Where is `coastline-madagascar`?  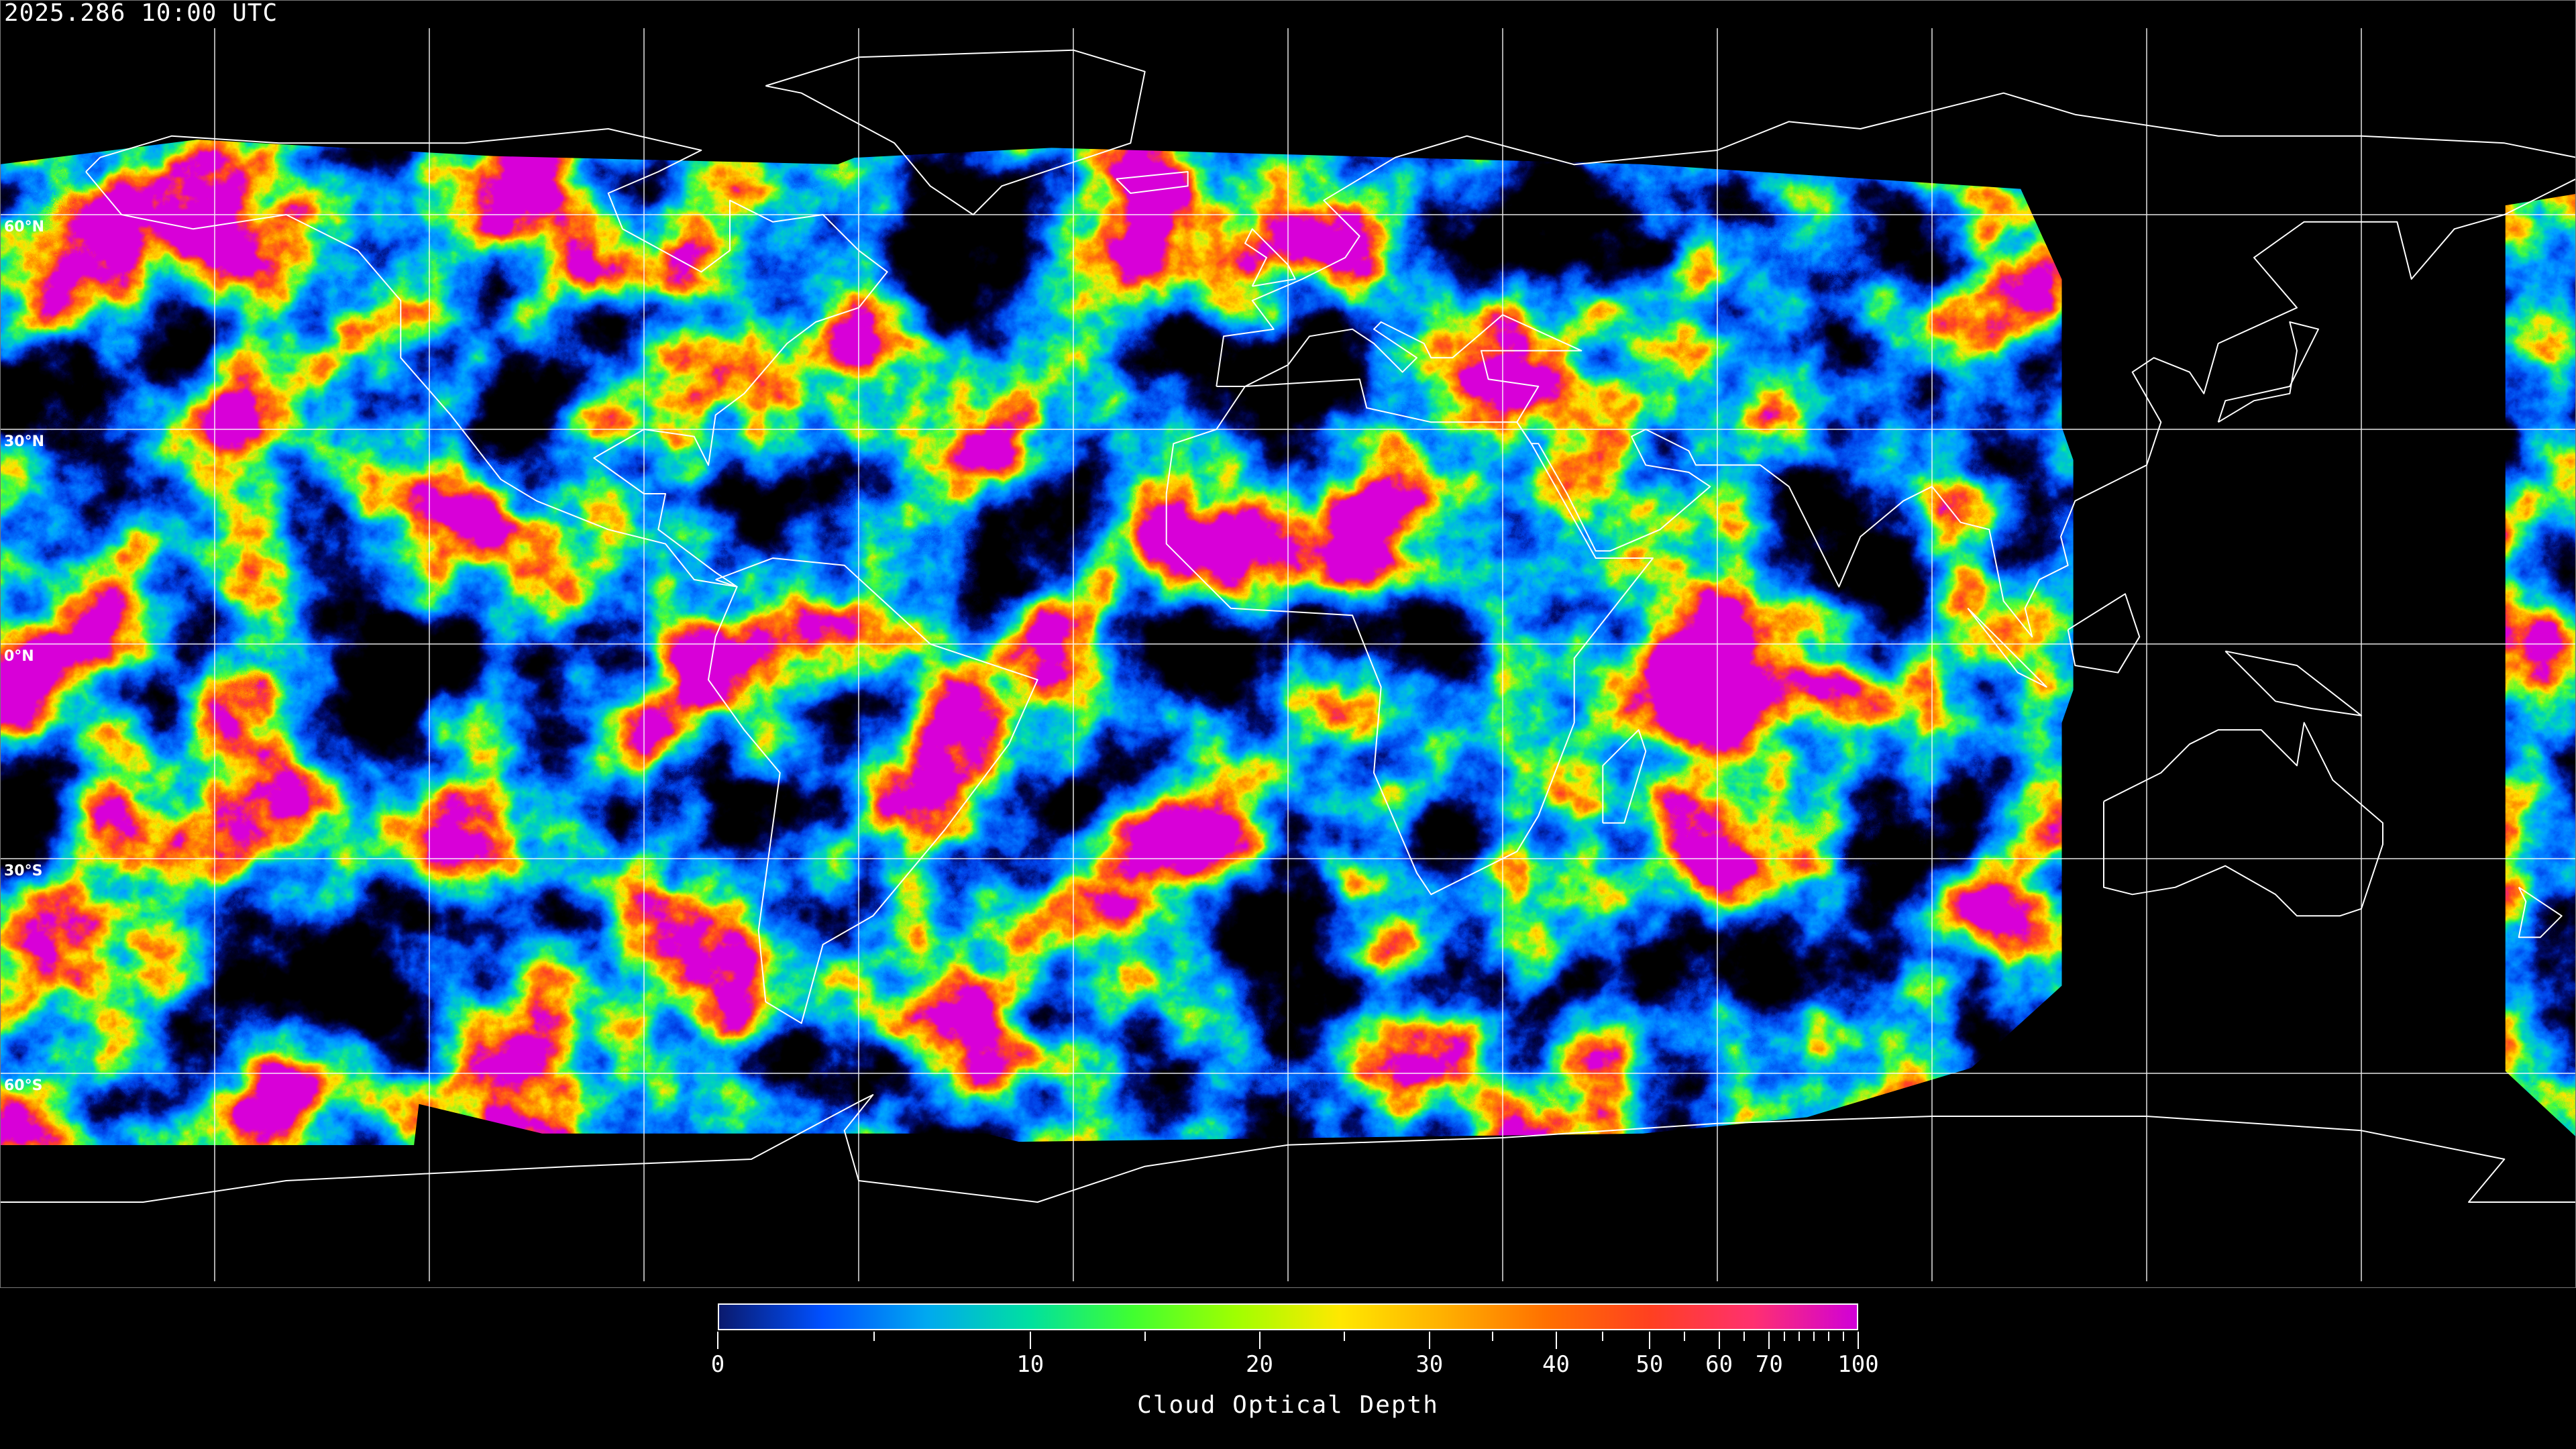 coastline-madagascar is located at coordinates (1624, 776).